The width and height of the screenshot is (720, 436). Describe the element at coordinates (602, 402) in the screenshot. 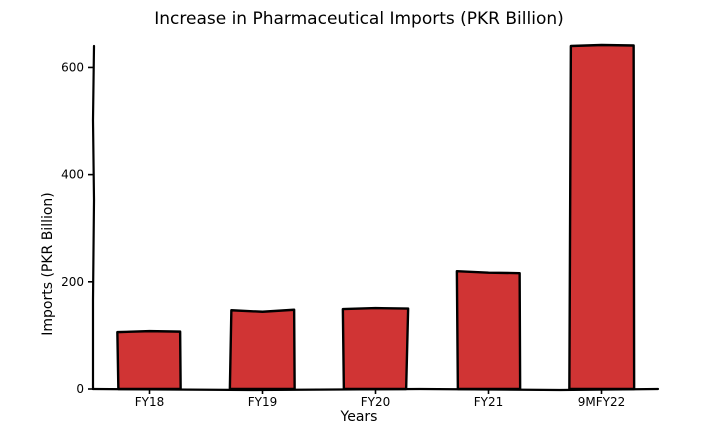

I see `x-tick-label: 9MFY22` at that location.